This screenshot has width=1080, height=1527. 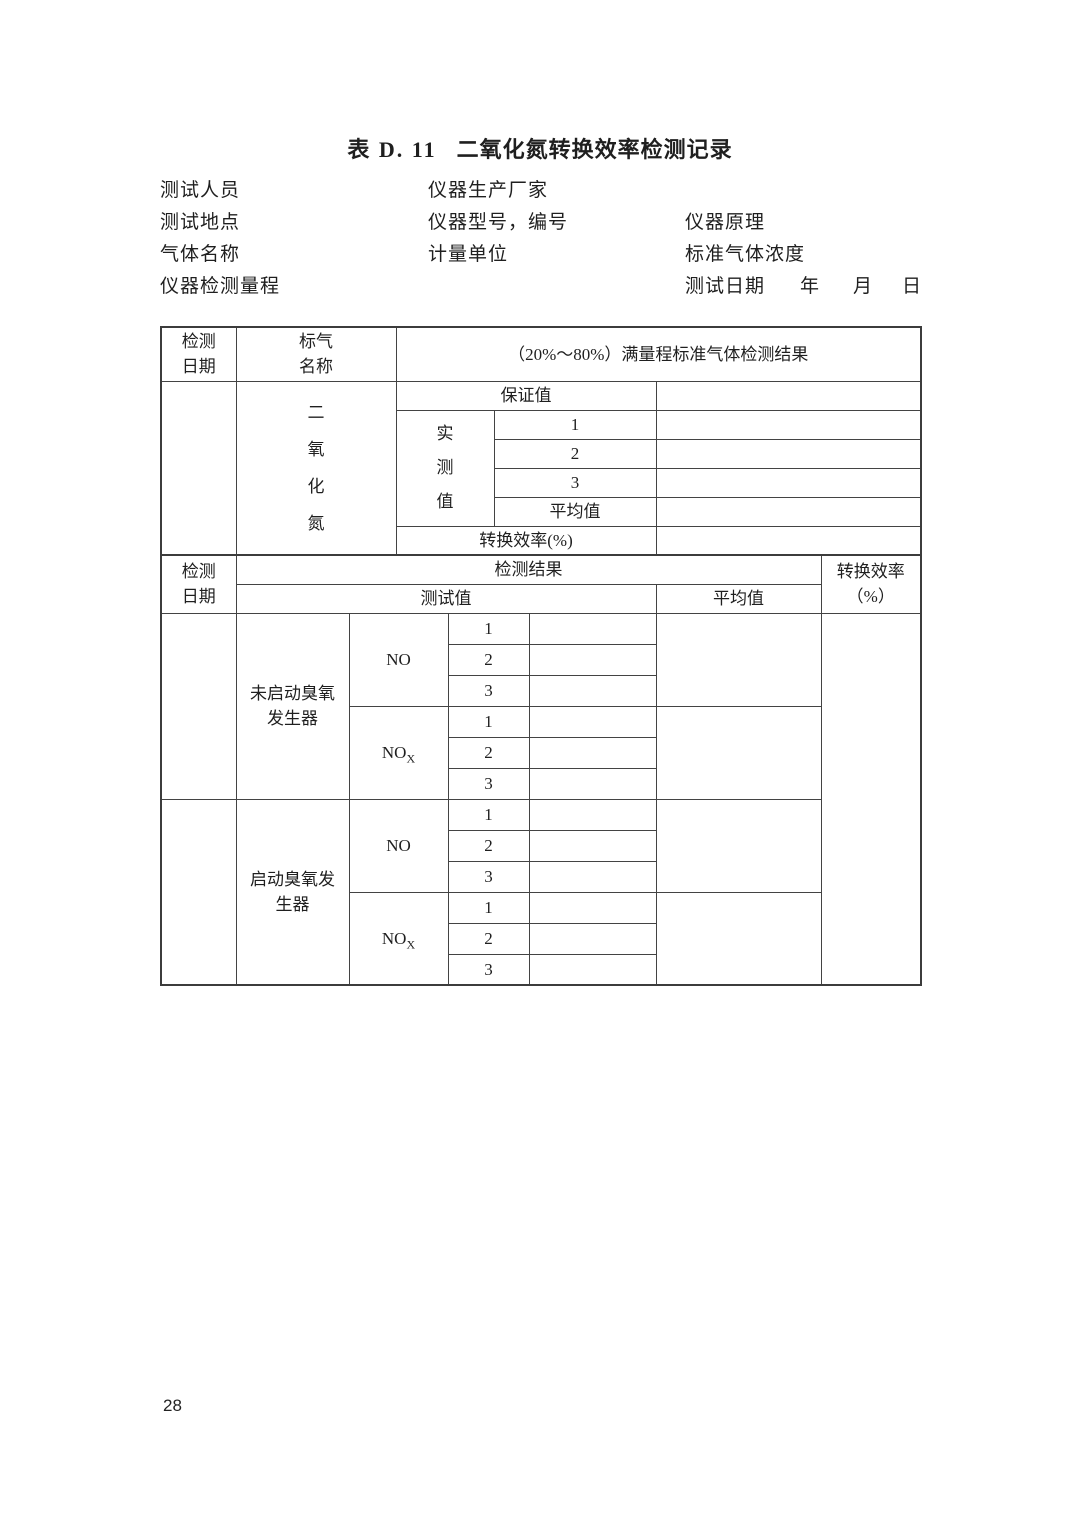 What do you see at coordinates (725, 286) in the screenshot?
I see `label-test-date: 测试日期` at bounding box center [725, 286].